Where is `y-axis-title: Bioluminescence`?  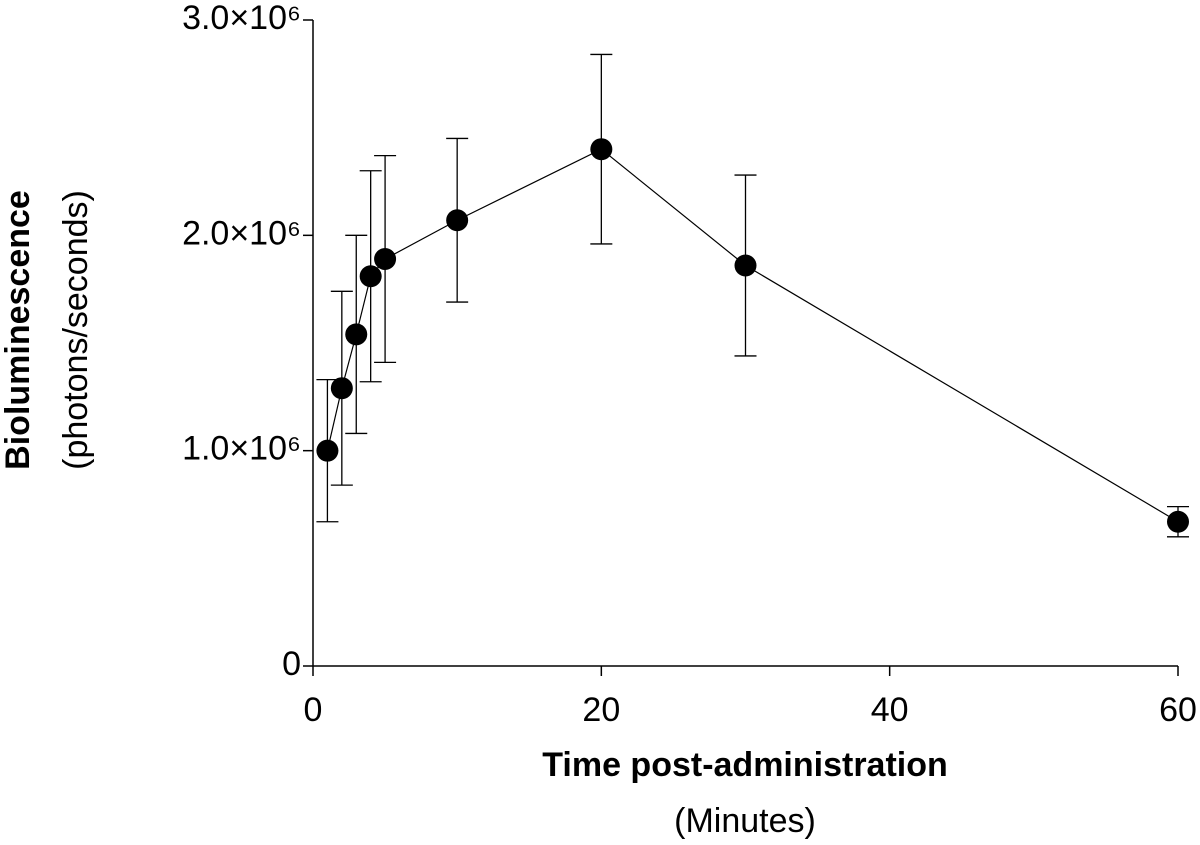
y-axis-title: Bioluminescence is located at coordinates (18, 330).